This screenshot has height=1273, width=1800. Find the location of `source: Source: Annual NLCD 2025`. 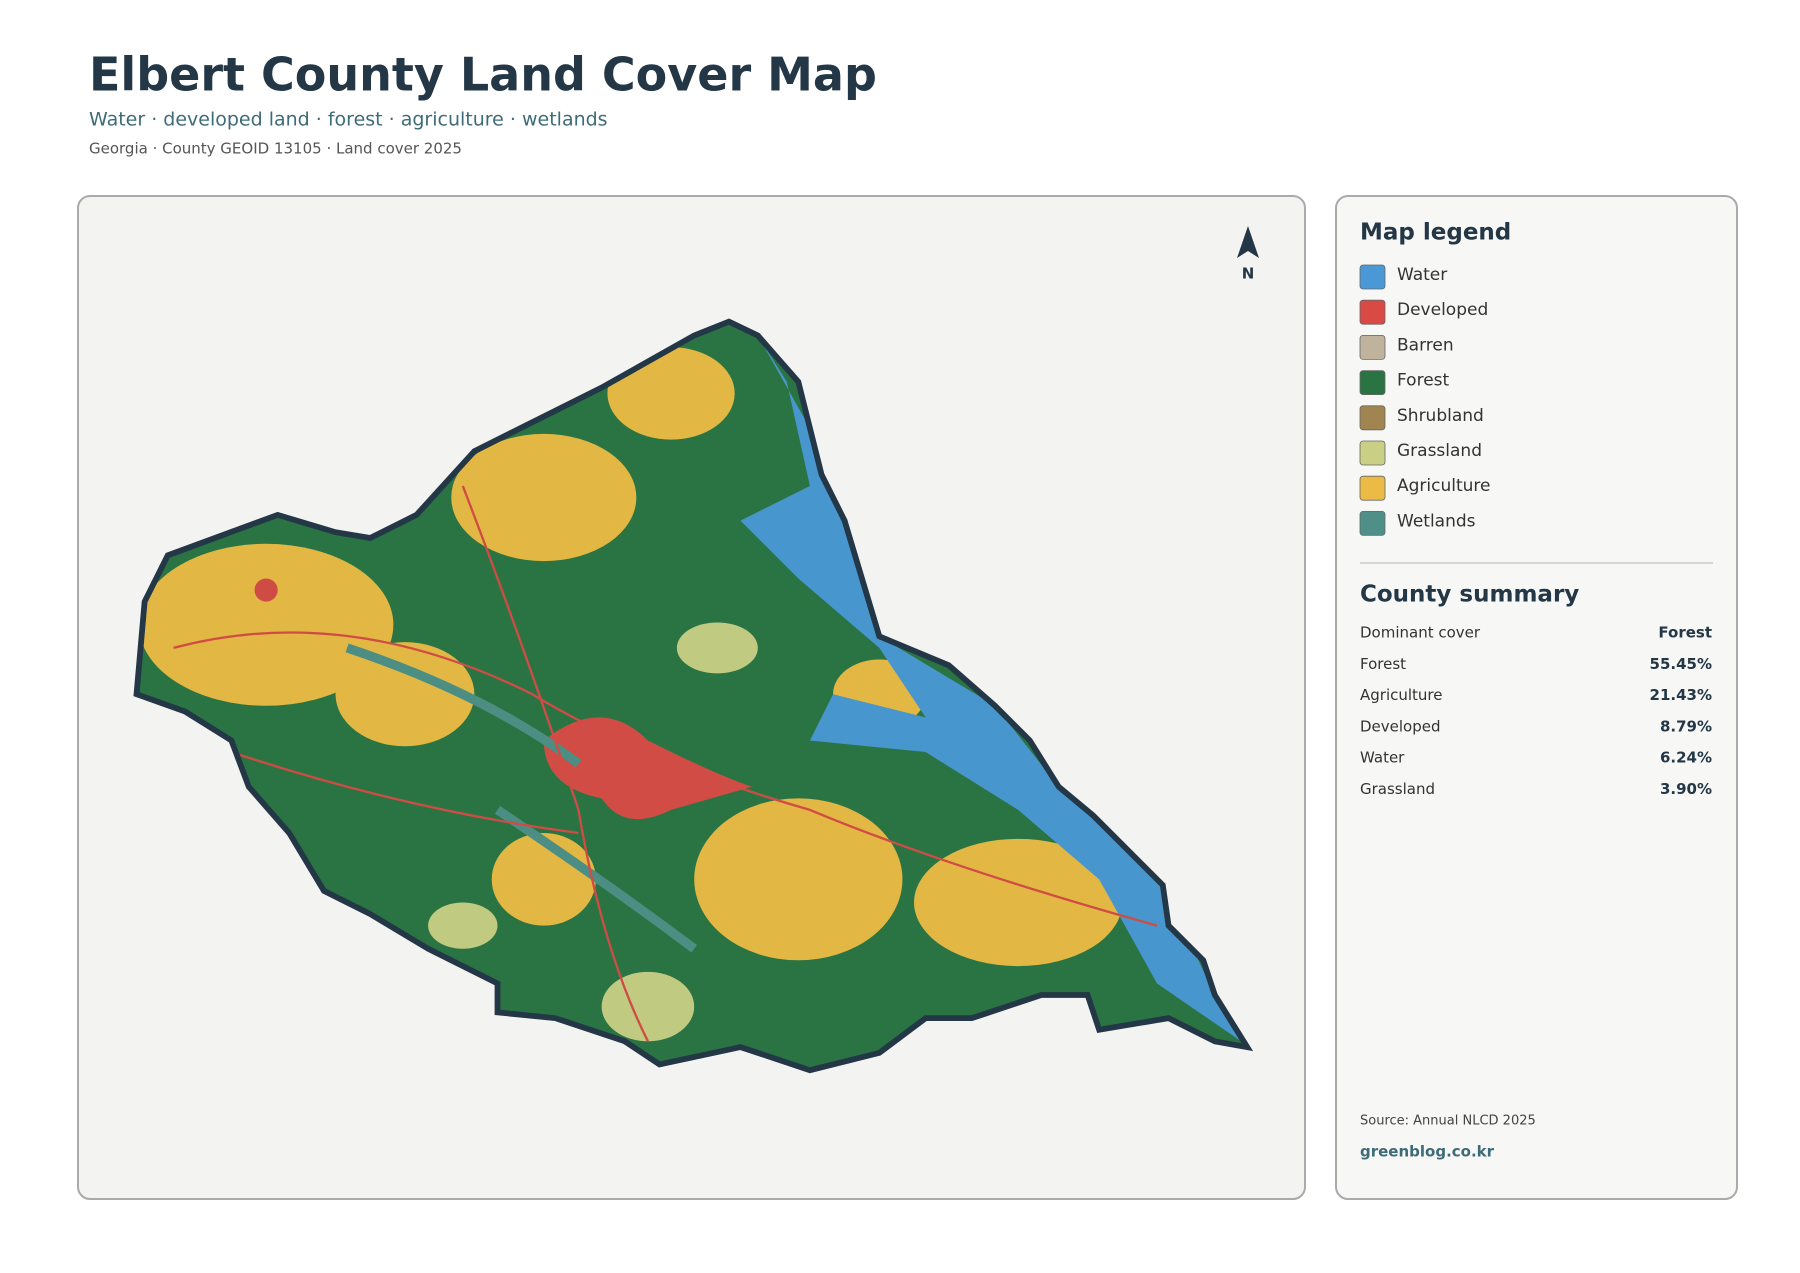

source: Source: Annual NLCD 2025 is located at coordinates (1448, 1121).